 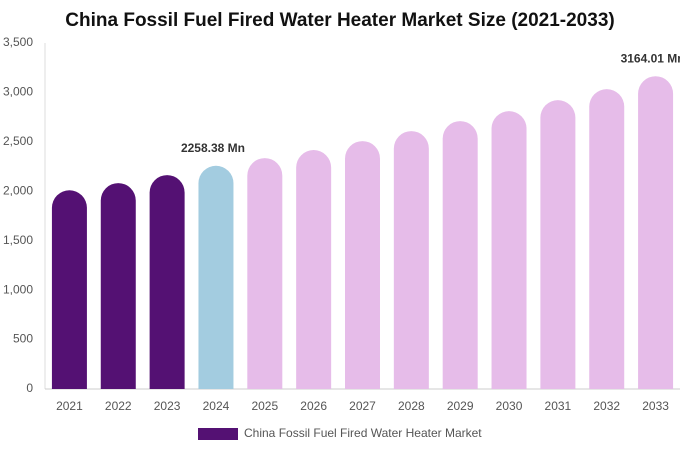 I want to click on x-tick-label: 2025, so click(x=264, y=406).